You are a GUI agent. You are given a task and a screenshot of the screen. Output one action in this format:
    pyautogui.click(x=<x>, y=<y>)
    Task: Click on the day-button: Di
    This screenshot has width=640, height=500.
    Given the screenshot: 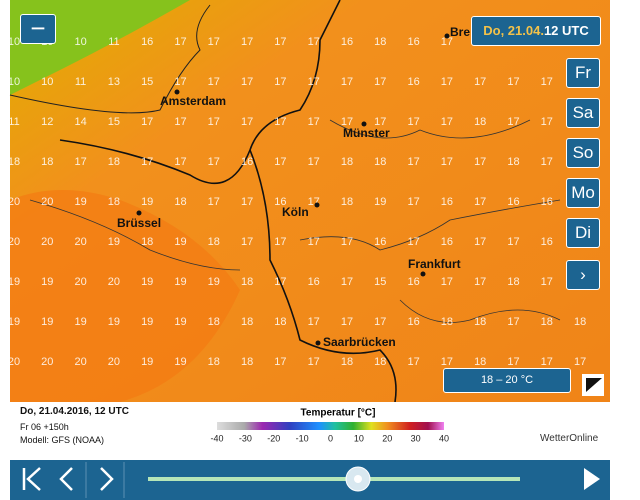 What is the action you would take?
    pyautogui.click(x=583, y=233)
    